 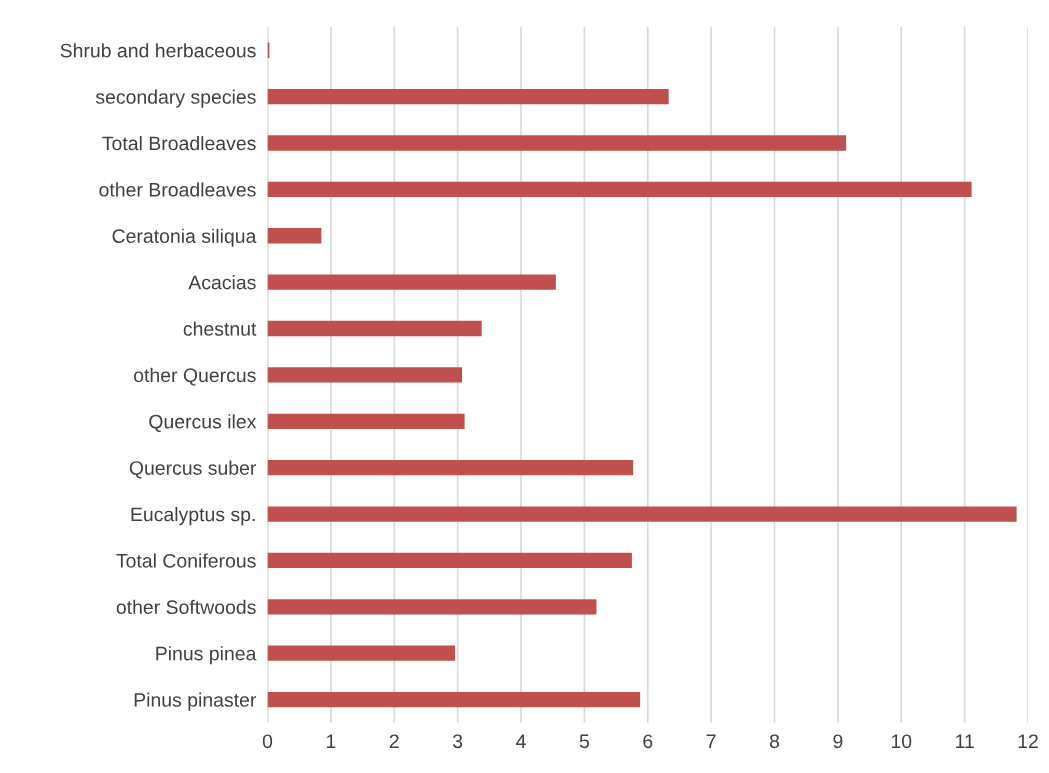 What do you see at coordinates (177, 189) in the screenshot?
I see `y-tick-label: other Broadleaves` at bounding box center [177, 189].